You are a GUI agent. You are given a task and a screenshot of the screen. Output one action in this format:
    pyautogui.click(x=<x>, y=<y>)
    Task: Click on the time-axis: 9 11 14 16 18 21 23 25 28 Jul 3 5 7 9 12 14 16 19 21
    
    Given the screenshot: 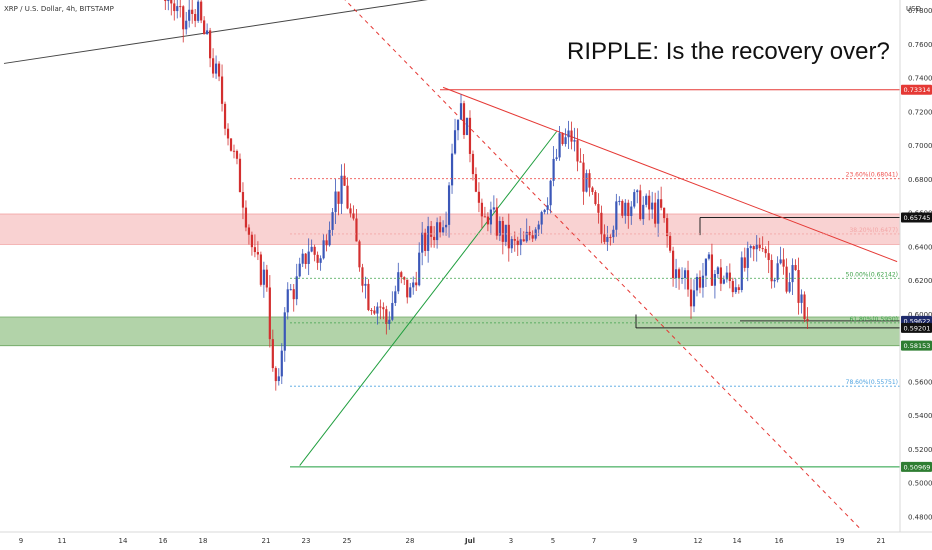 What is the action you would take?
    pyautogui.click(x=452, y=541)
    